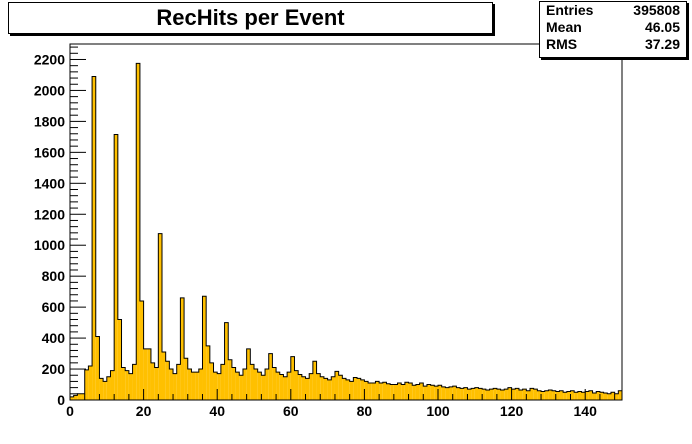  Describe the element at coordinates (512, 411) in the screenshot. I see `x-tick-label: 120` at that location.